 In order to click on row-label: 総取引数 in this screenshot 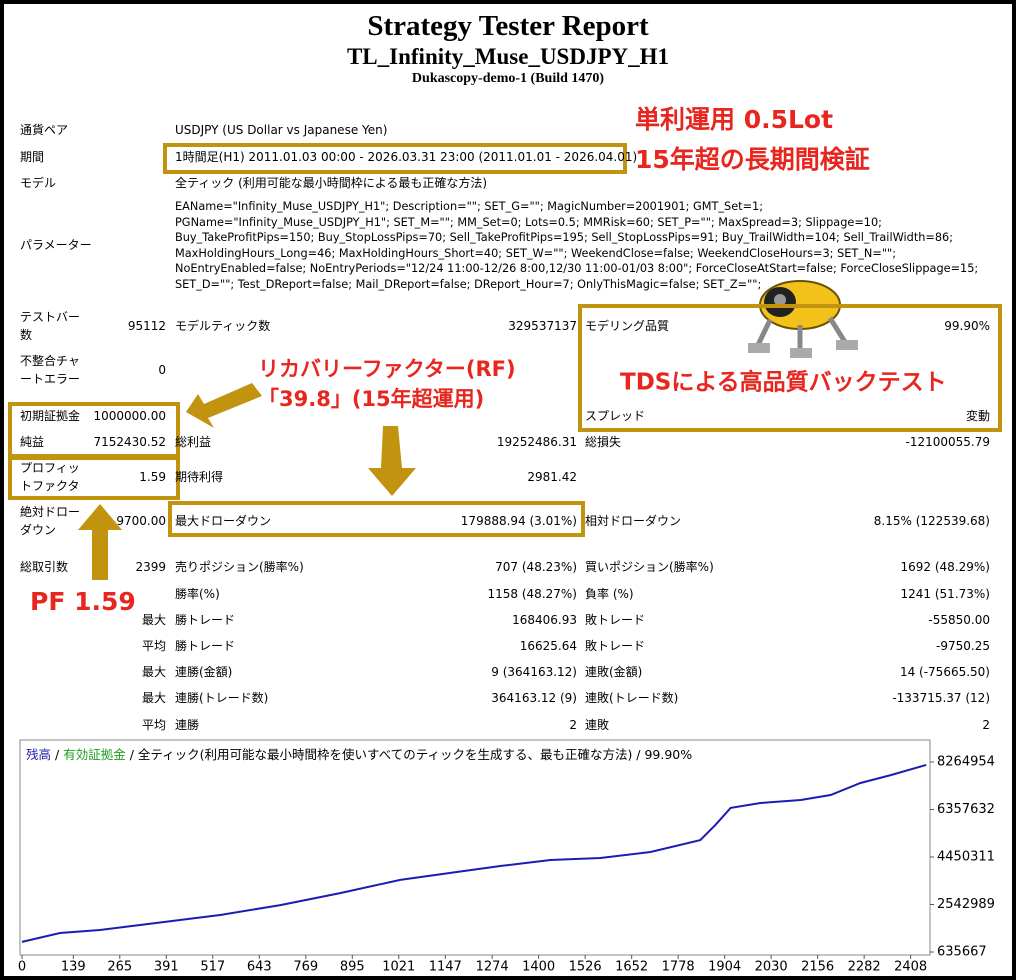, I will do `click(44, 567)`.